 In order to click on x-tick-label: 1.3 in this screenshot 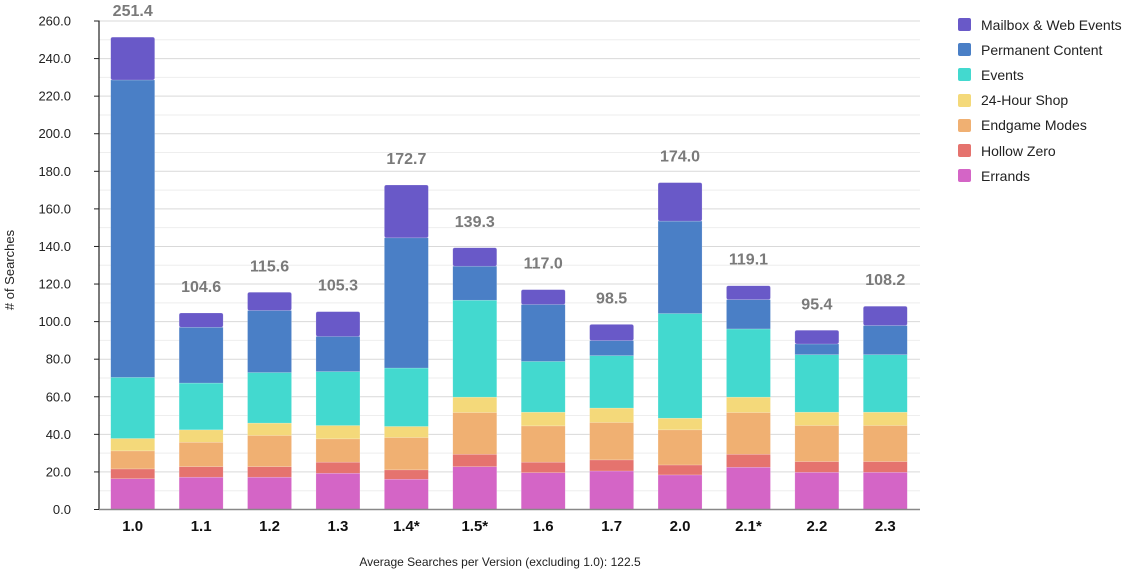, I will do `click(338, 526)`.